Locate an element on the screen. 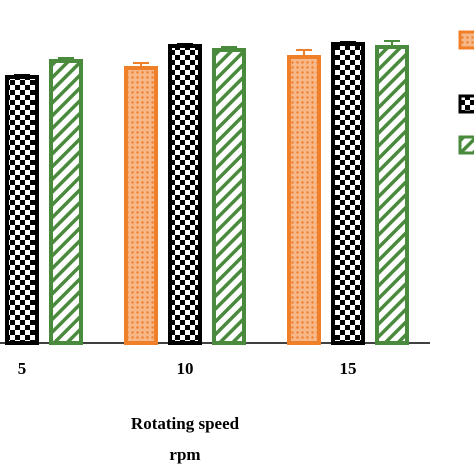 The height and width of the screenshot is (474, 474). x-tick-label: 10 is located at coordinates (185, 368).